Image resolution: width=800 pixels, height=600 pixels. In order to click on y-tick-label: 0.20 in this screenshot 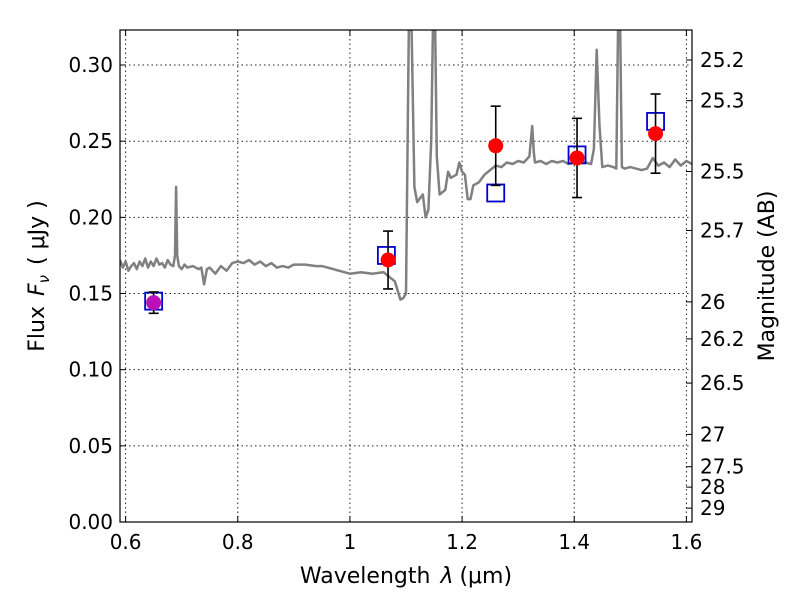, I will do `click(90, 217)`.